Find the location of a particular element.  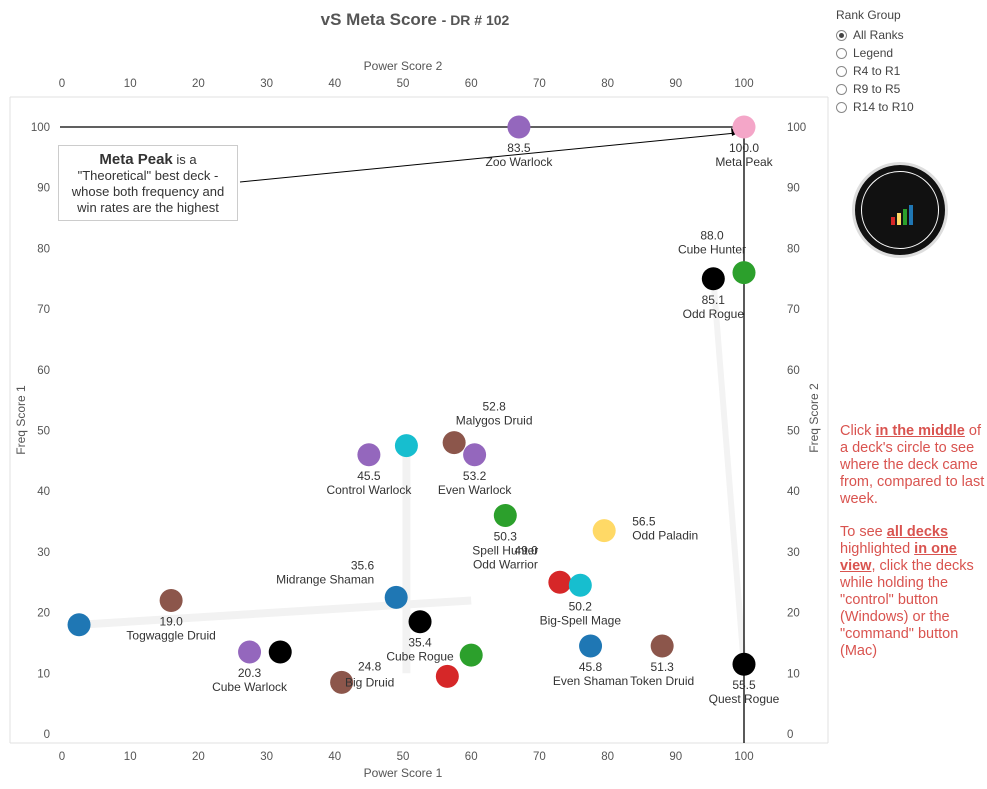

deck-name-label: Quest Rogue is located at coordinates (744, 699).